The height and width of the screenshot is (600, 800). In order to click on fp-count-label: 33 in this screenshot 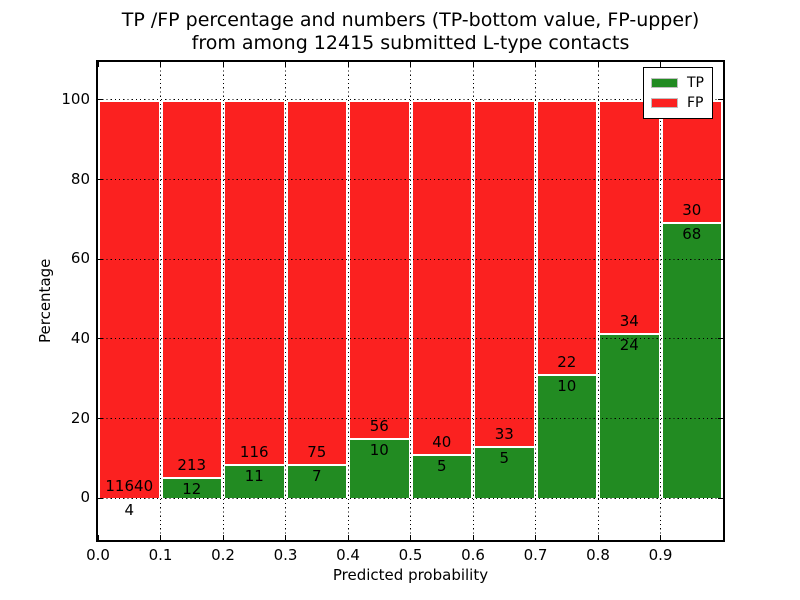, I will do `click(504, 433)`.